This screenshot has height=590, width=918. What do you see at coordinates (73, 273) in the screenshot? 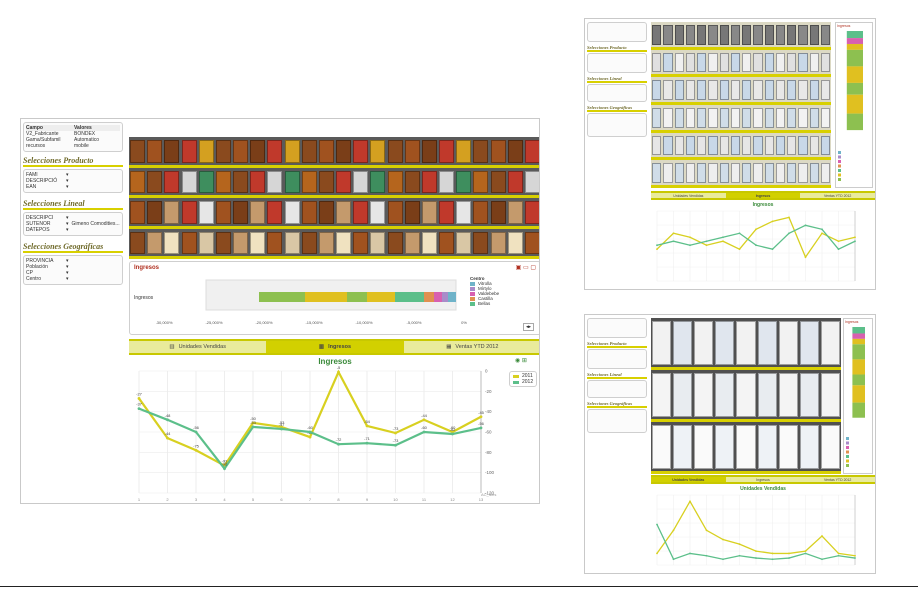
I see `selector-row: CP ▾` at bounding box center [73, 273].